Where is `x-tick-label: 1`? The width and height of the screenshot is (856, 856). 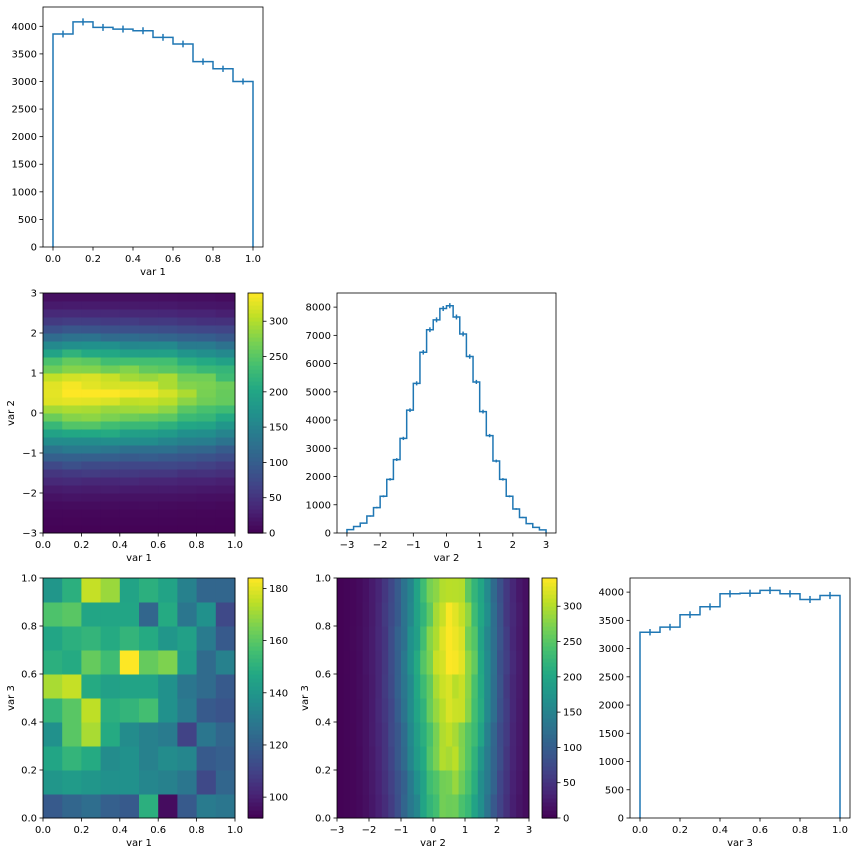 x-tick-label: 1 is located at coordinates (465, 830).